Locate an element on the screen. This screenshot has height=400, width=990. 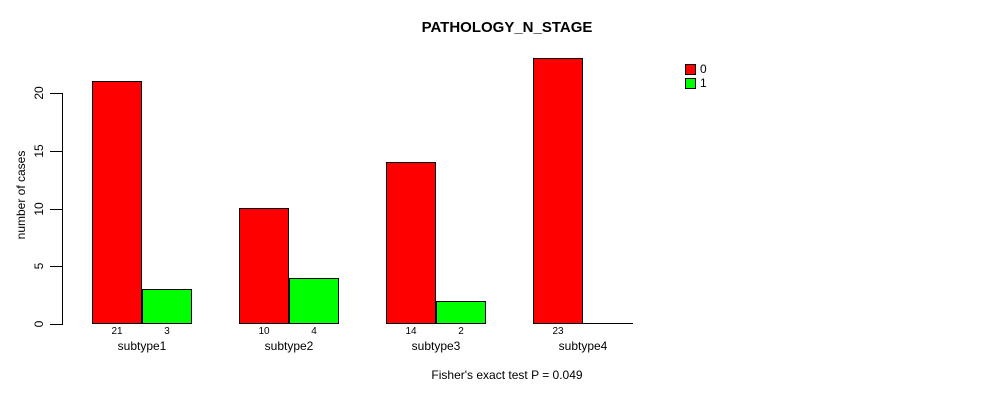
bar-value-label: 21 is located at coordinates (117, 331).